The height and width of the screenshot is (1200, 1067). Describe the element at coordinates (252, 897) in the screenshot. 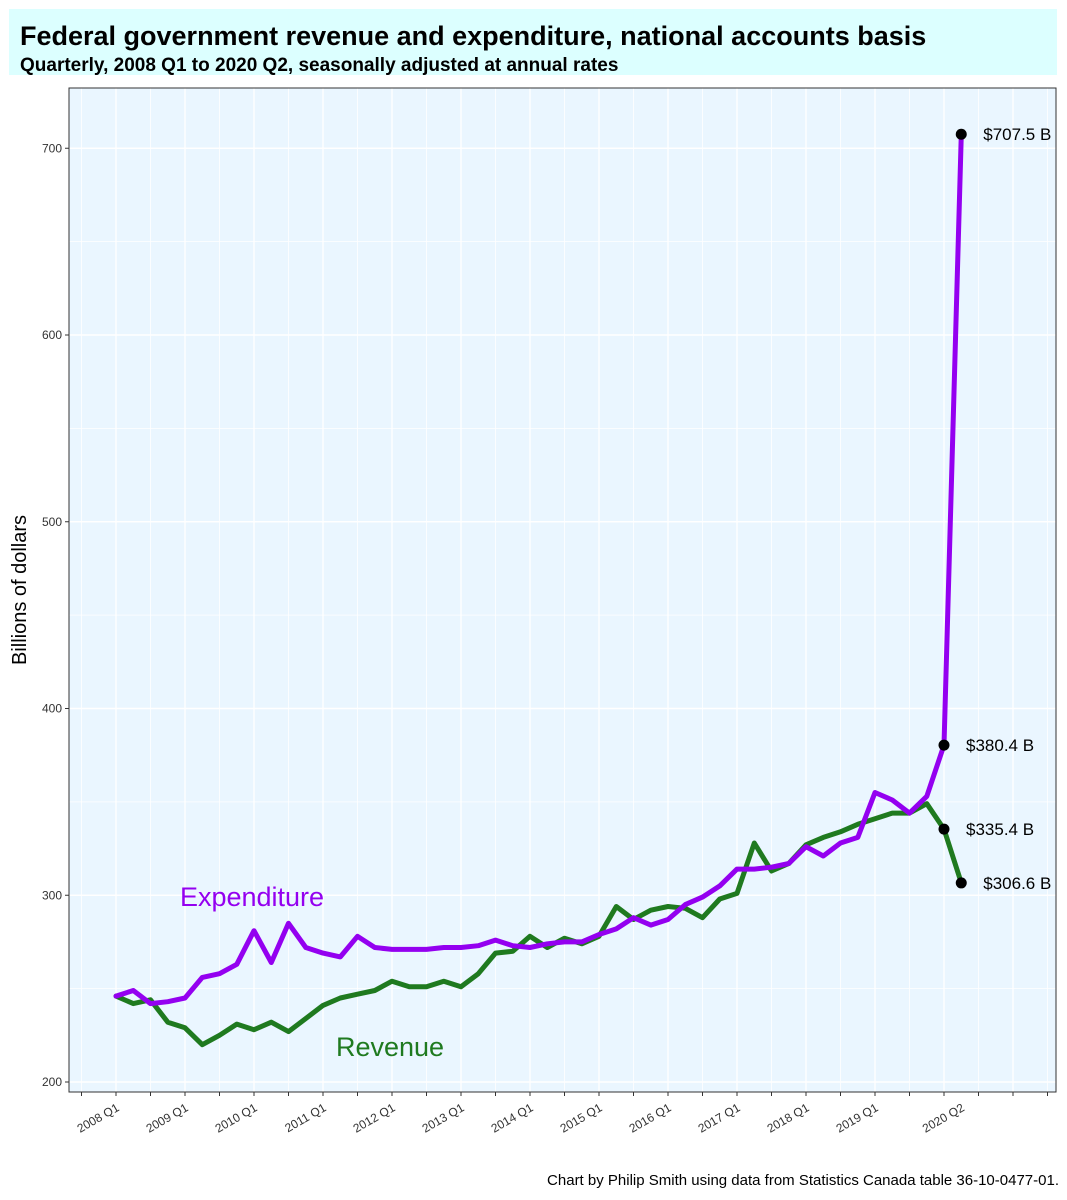

I see `series-label-expenditure: Expenditure` at that location.